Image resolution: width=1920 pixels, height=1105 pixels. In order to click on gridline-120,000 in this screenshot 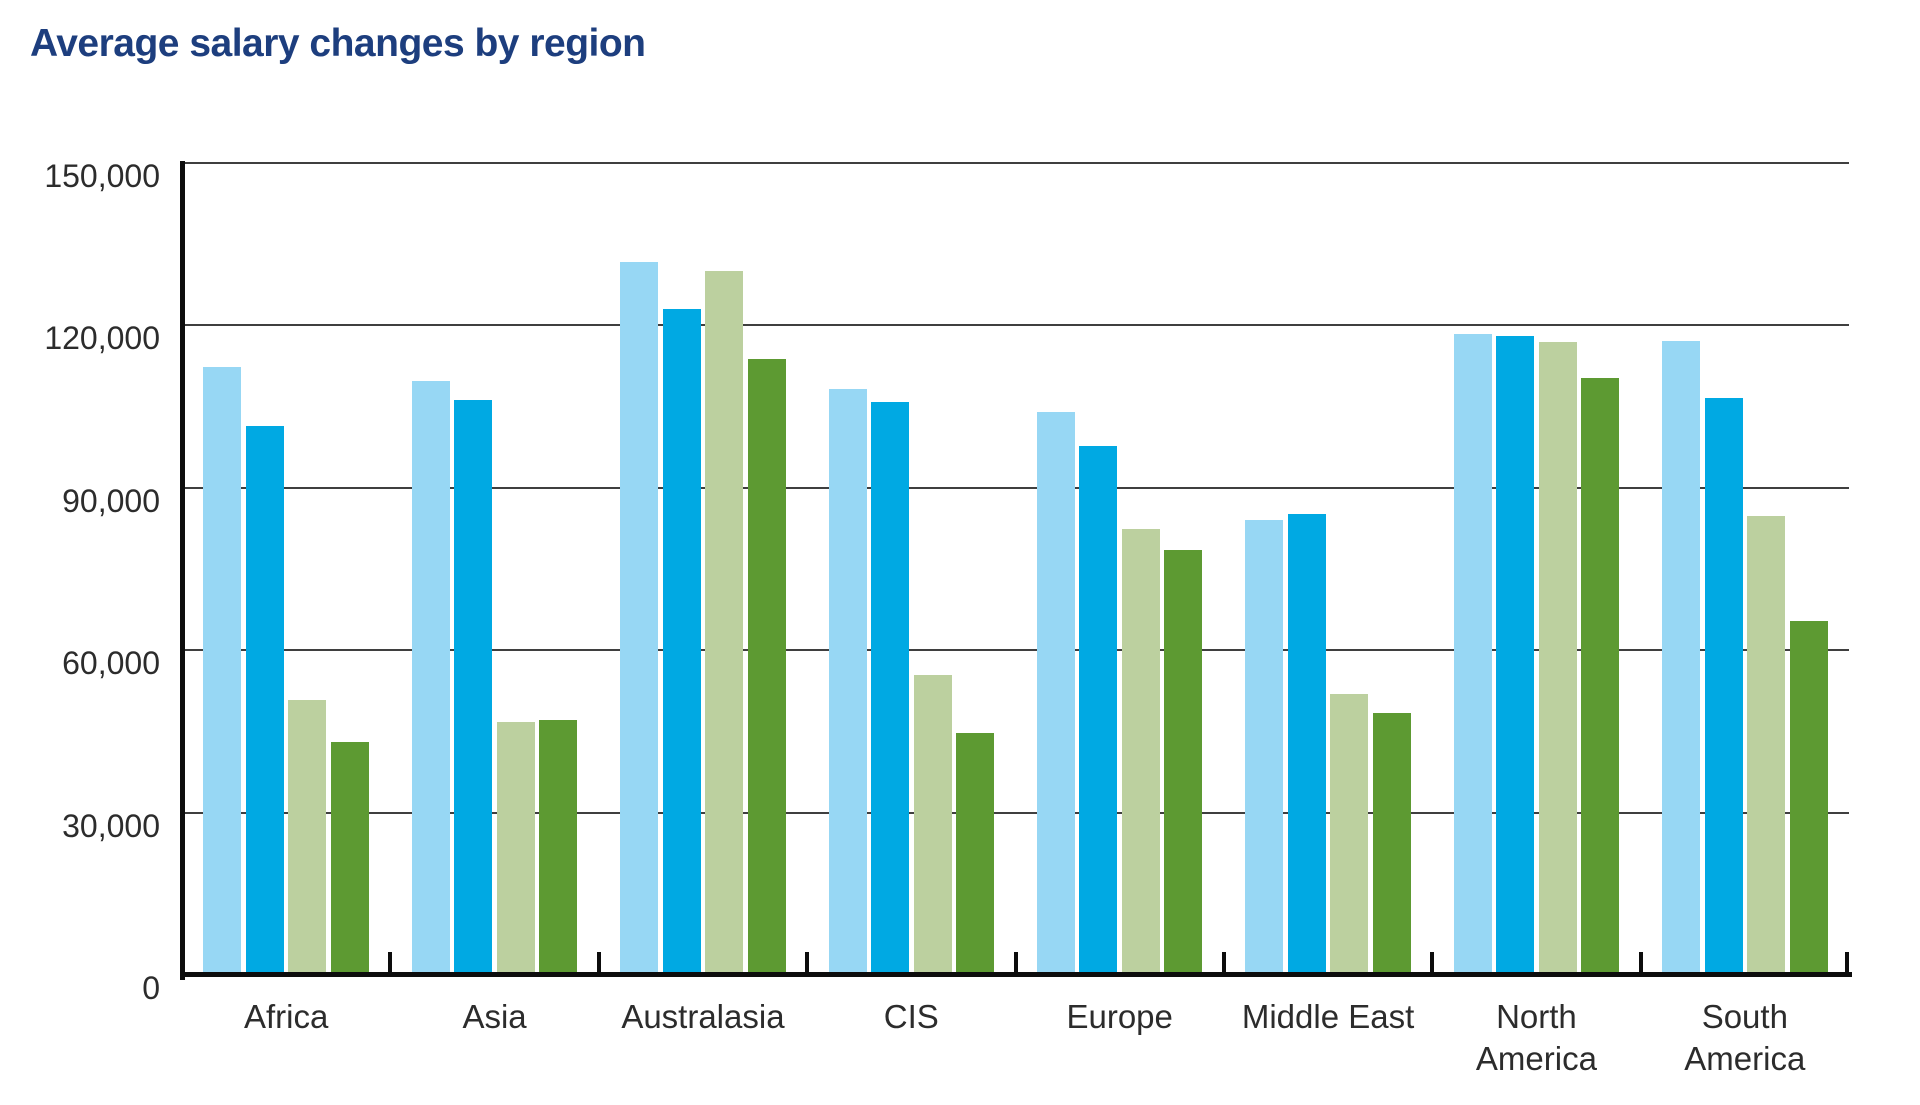, I will do `click(1015, 325)`.